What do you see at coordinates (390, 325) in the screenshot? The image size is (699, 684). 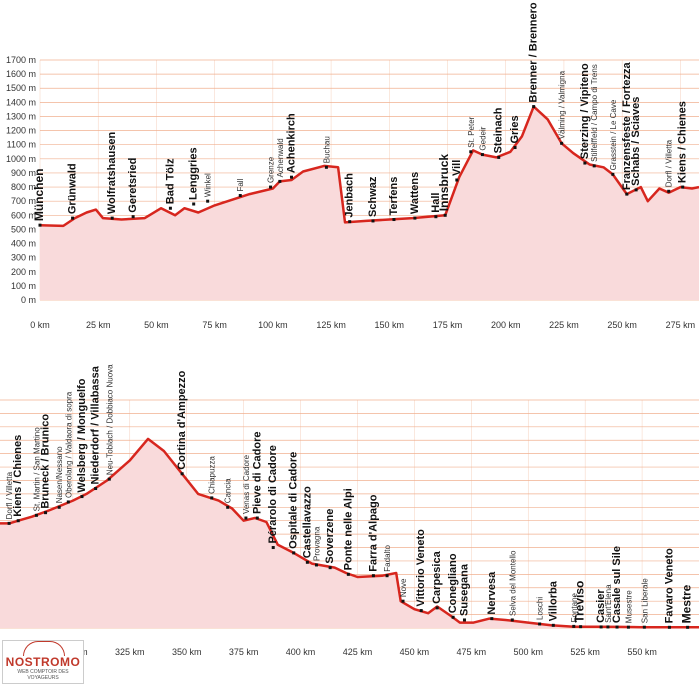 I see `x-tick-label: 150 km` at bounding box center [390, 325].